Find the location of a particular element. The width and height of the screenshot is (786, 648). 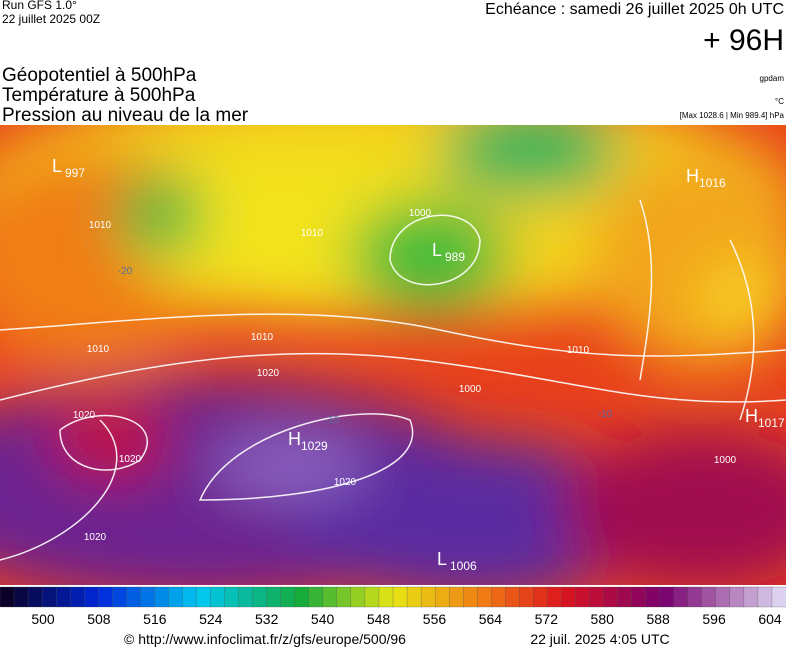

center-pressure: 1017 is located at coordinates (771, 423).